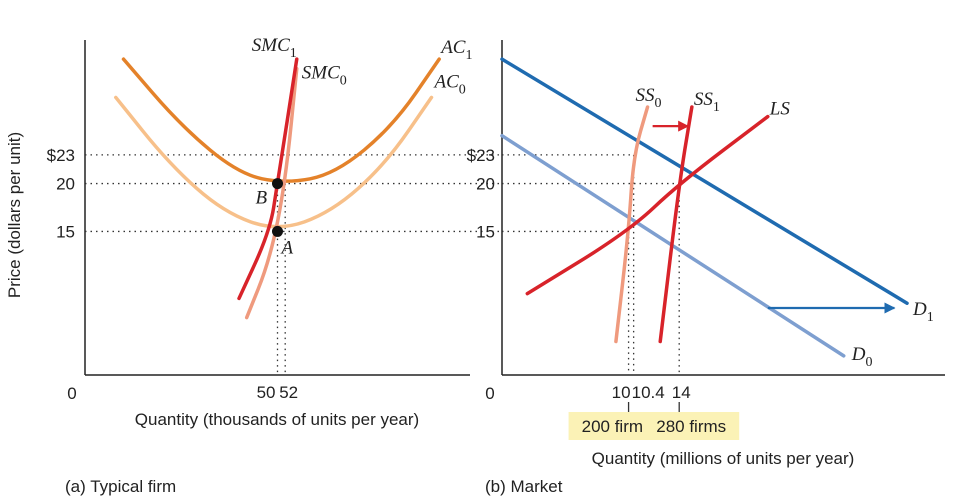 The height and width of the screenshot is (503, 966). I want to click on label-ss0: SS0, so click(649, 98).